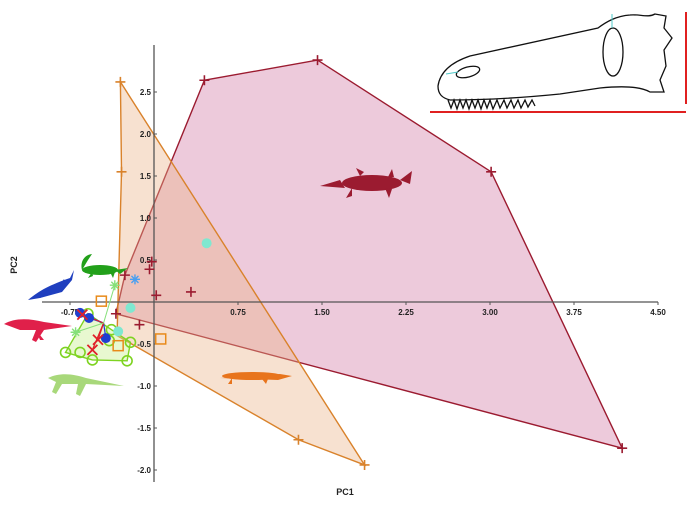  What do you see at coordinates (574, 312) in the screenshot?
I see `x-tick-label: 3.75` at bounding box center [574, 312].